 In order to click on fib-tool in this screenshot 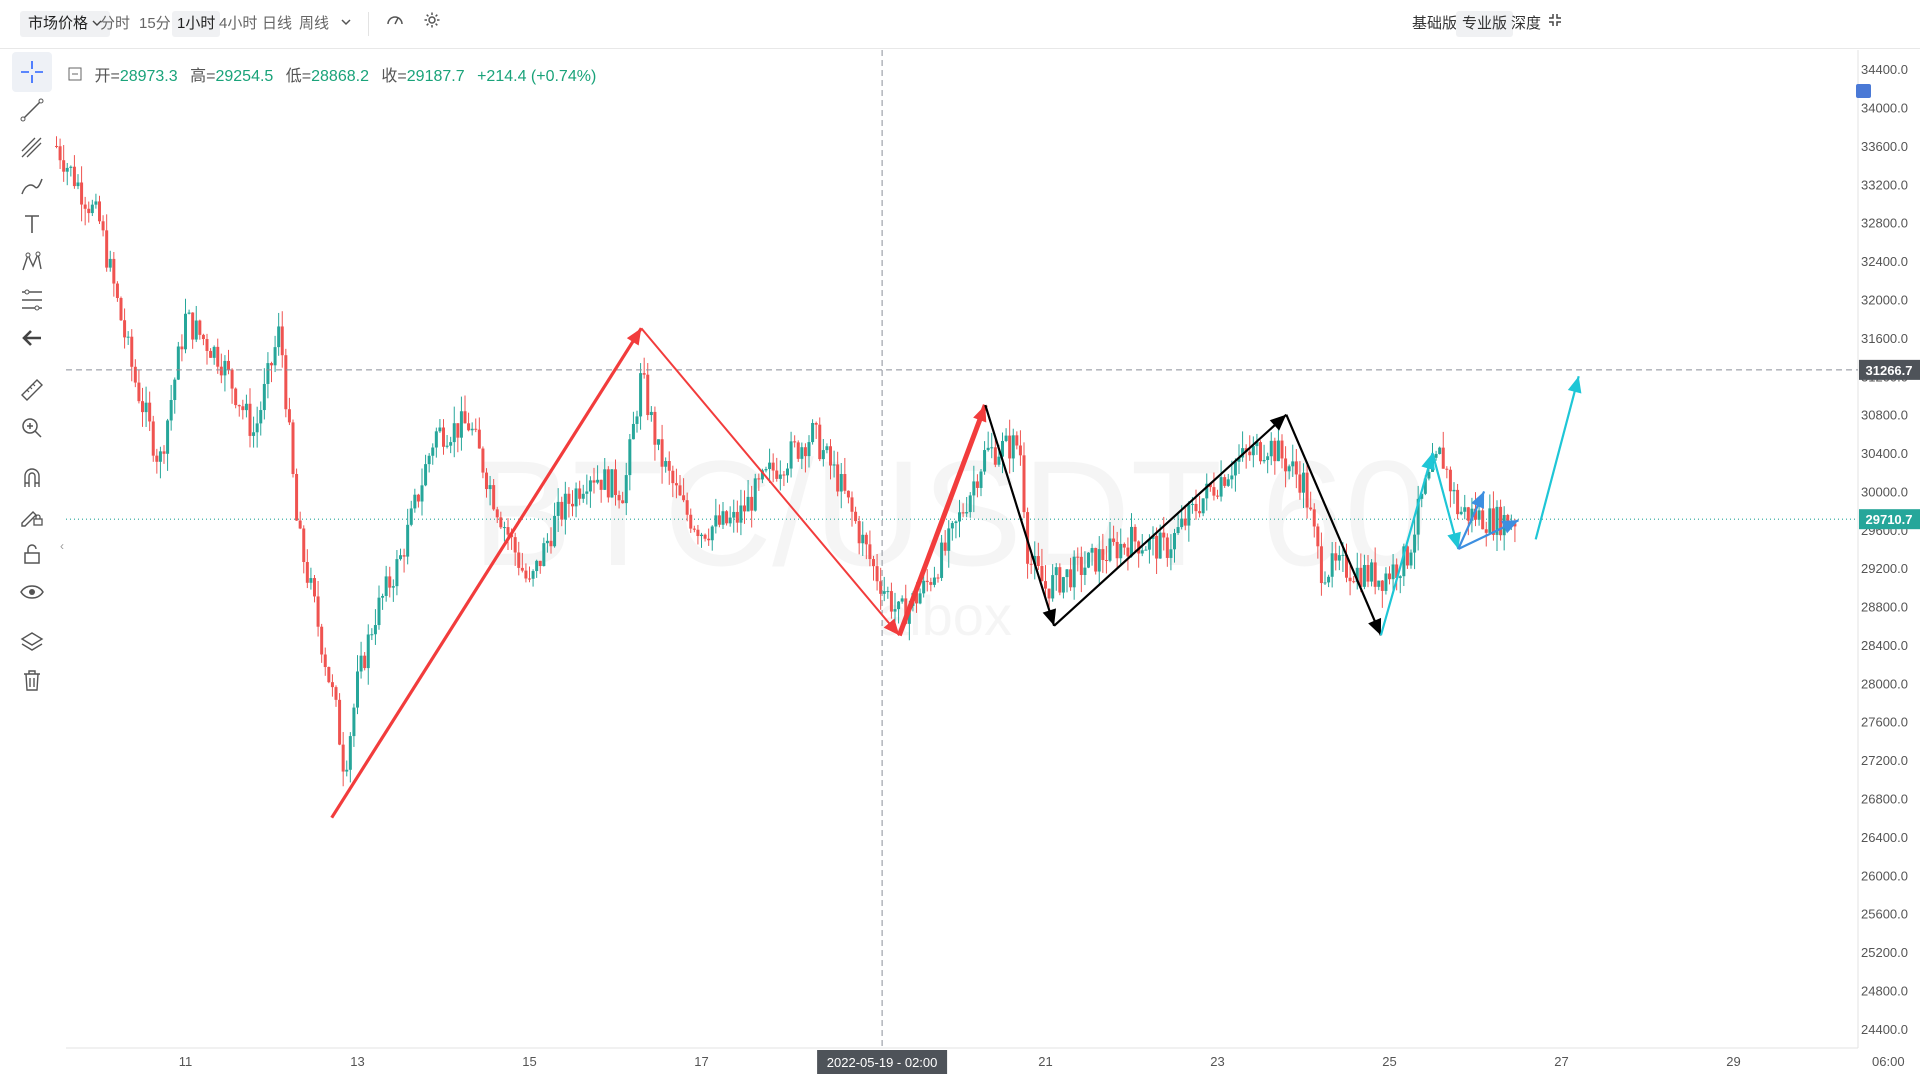, I will do `click(32, 300)`.